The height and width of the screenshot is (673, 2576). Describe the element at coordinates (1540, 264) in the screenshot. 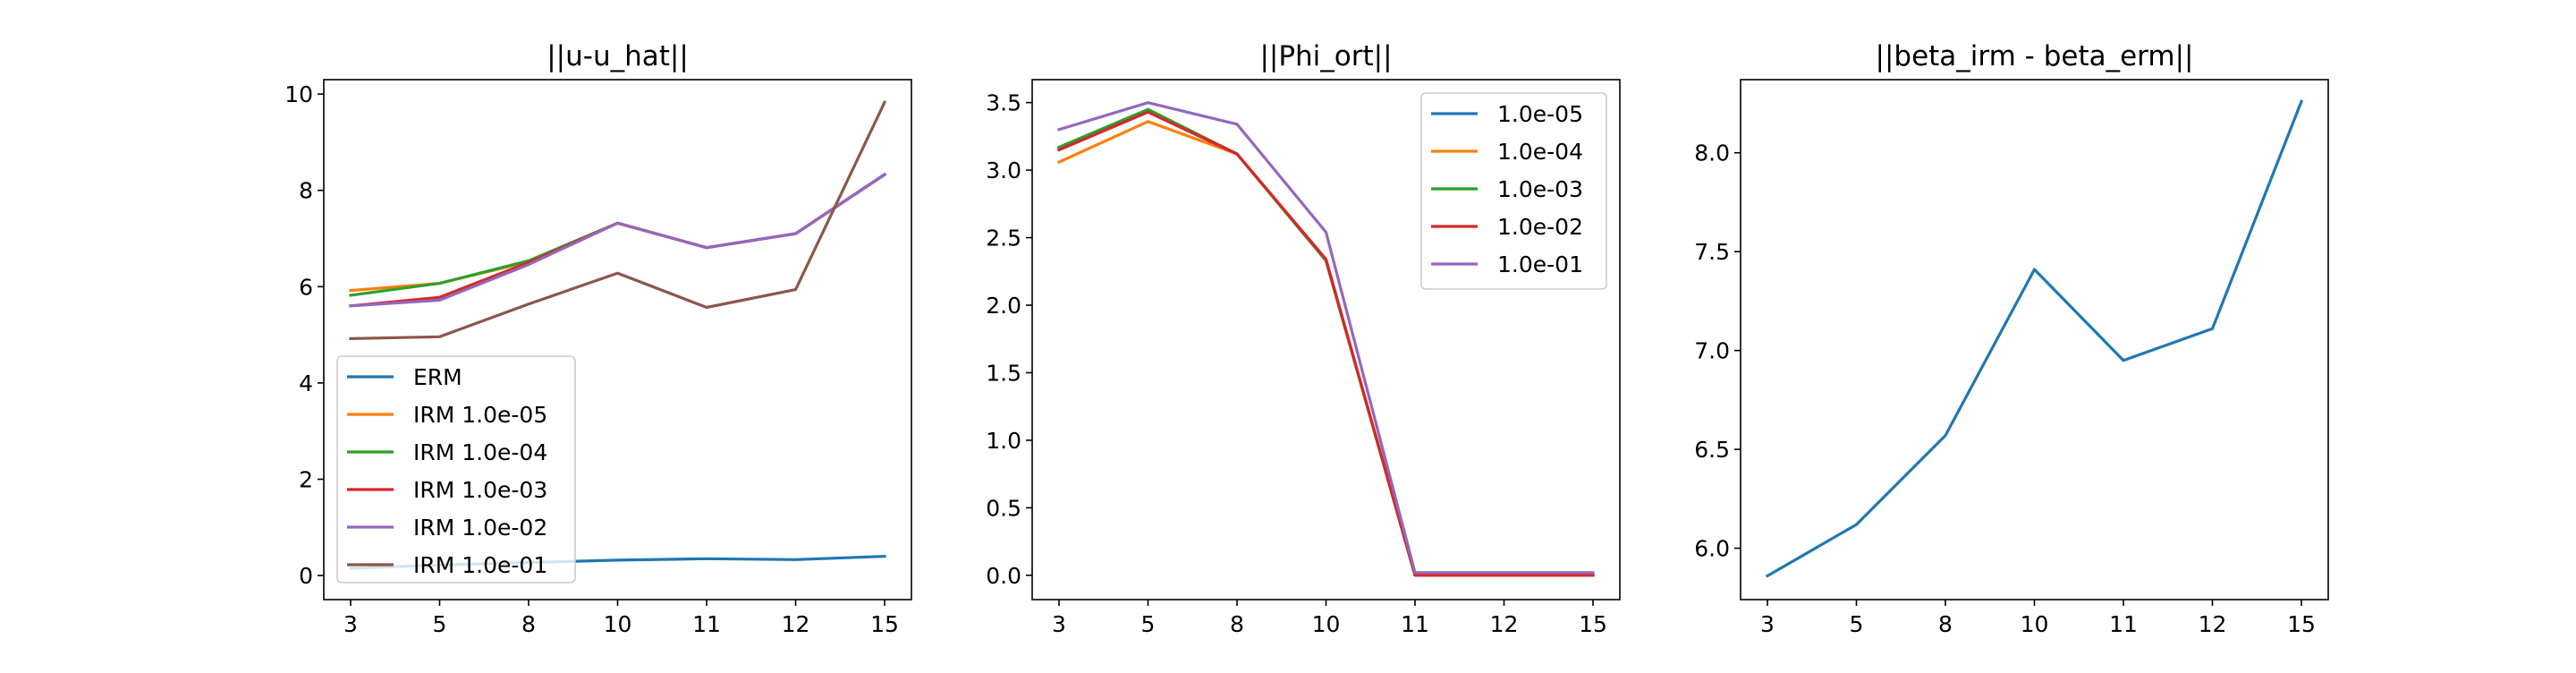

I see `legend-label: 1.0e-01` at that location.